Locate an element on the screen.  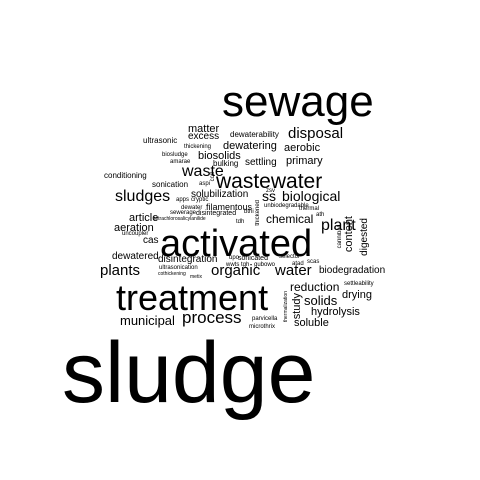
word-study: study is located at coordinates (297, 306).